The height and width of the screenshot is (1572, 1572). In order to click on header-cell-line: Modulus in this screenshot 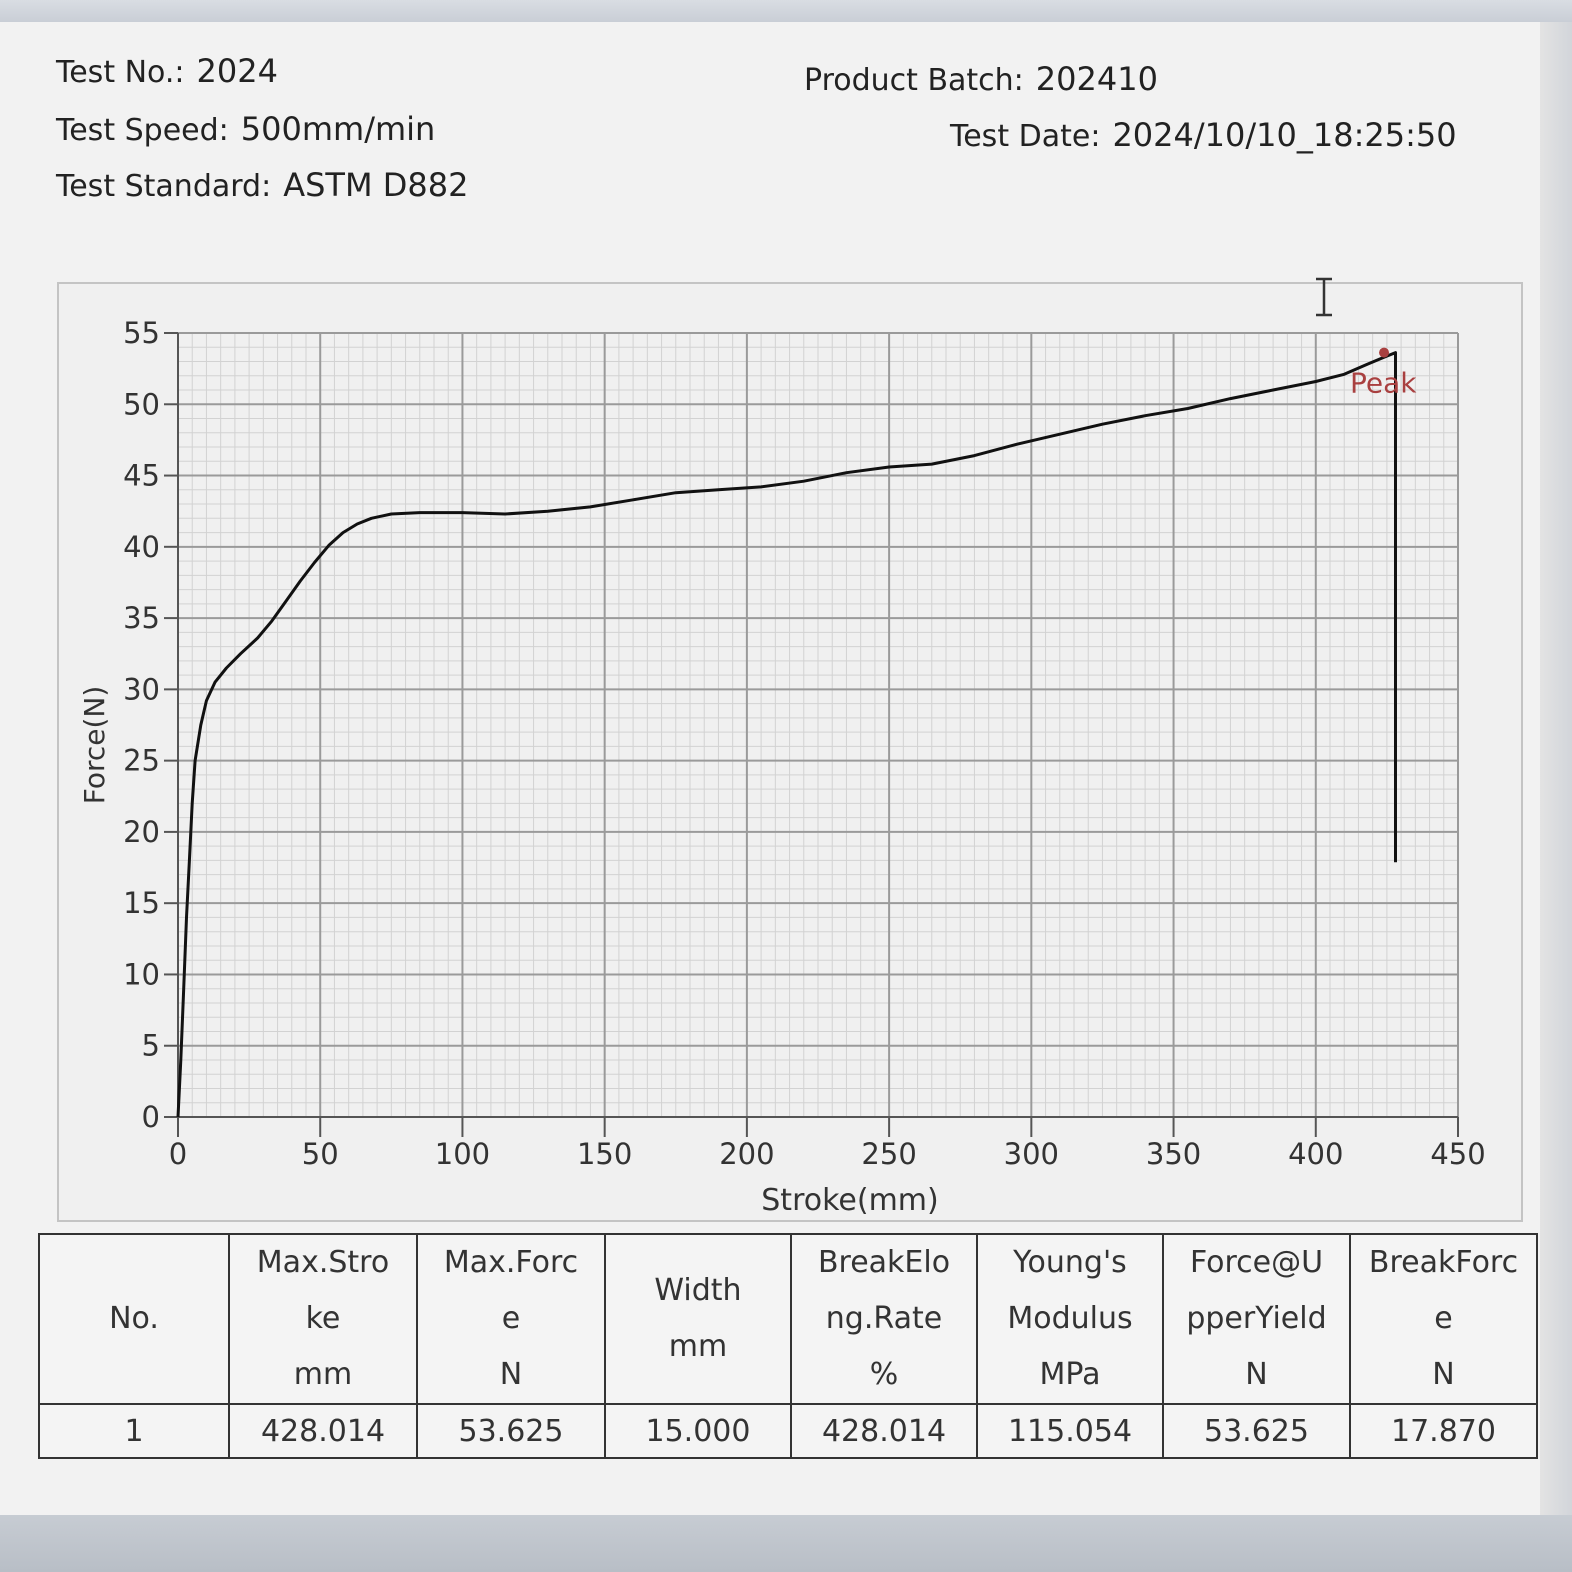, I will do `click(1070, 1318)`.